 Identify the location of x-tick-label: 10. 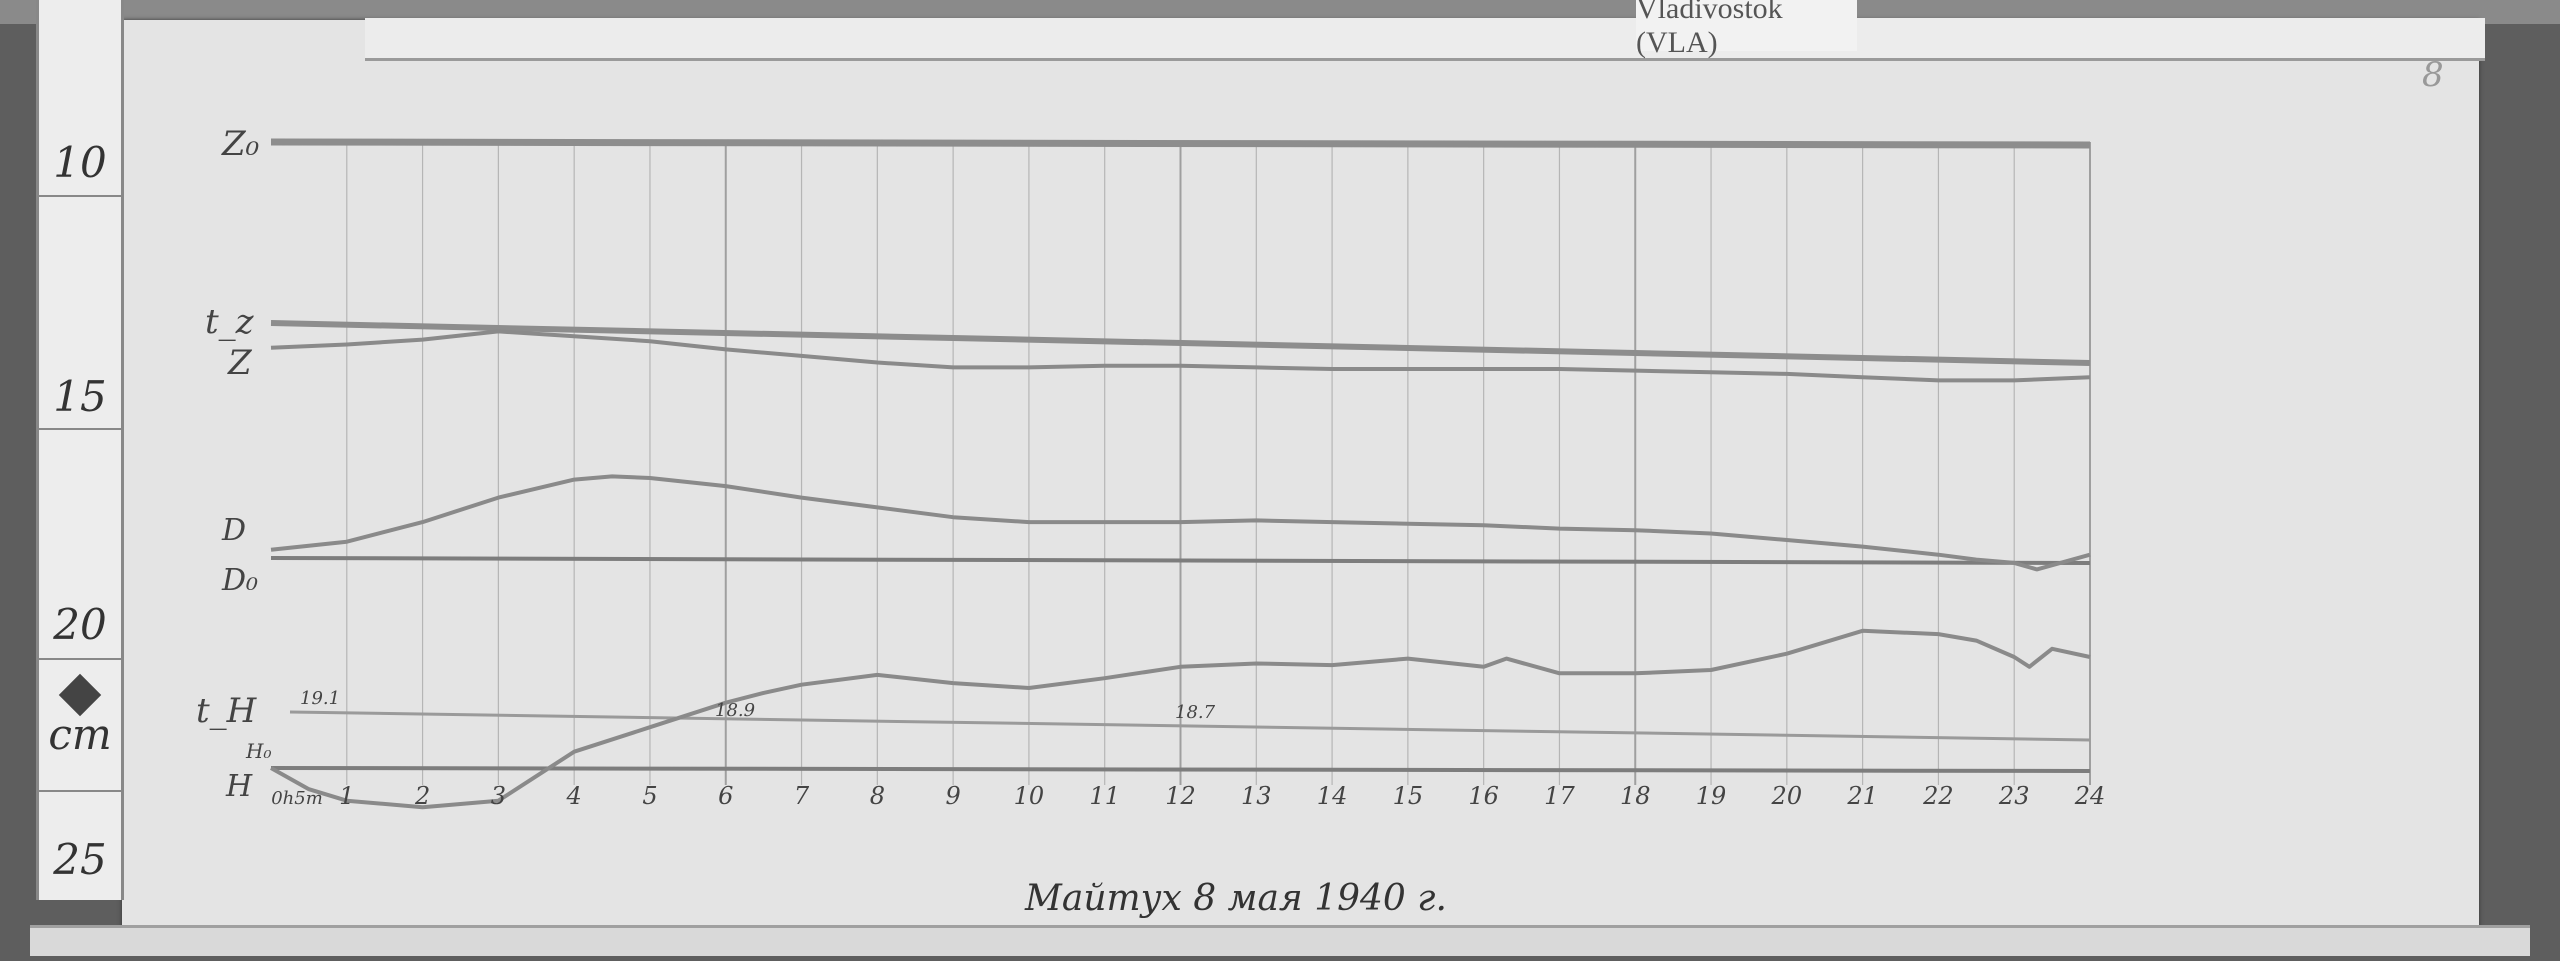
(1029, 796).